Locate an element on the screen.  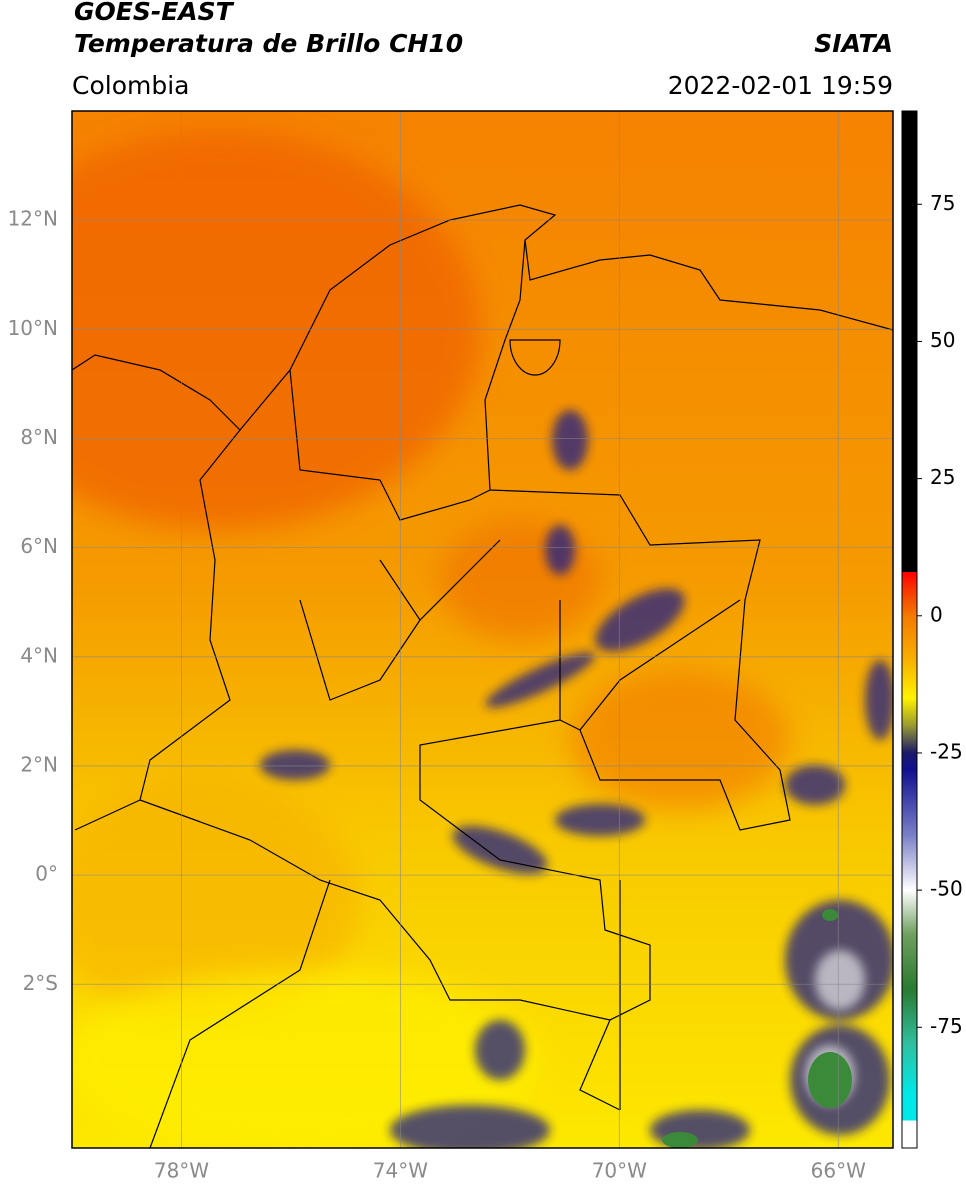
region: Colombia is located at coordinates (130, 85).